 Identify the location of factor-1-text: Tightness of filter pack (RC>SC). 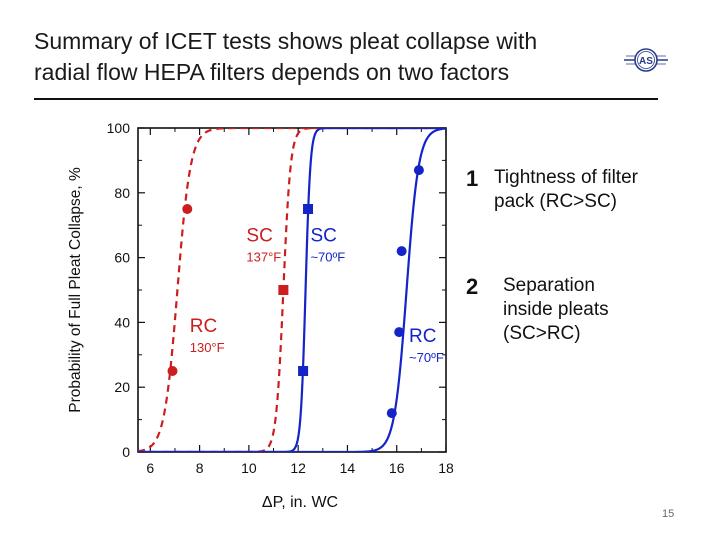
(594, 190).